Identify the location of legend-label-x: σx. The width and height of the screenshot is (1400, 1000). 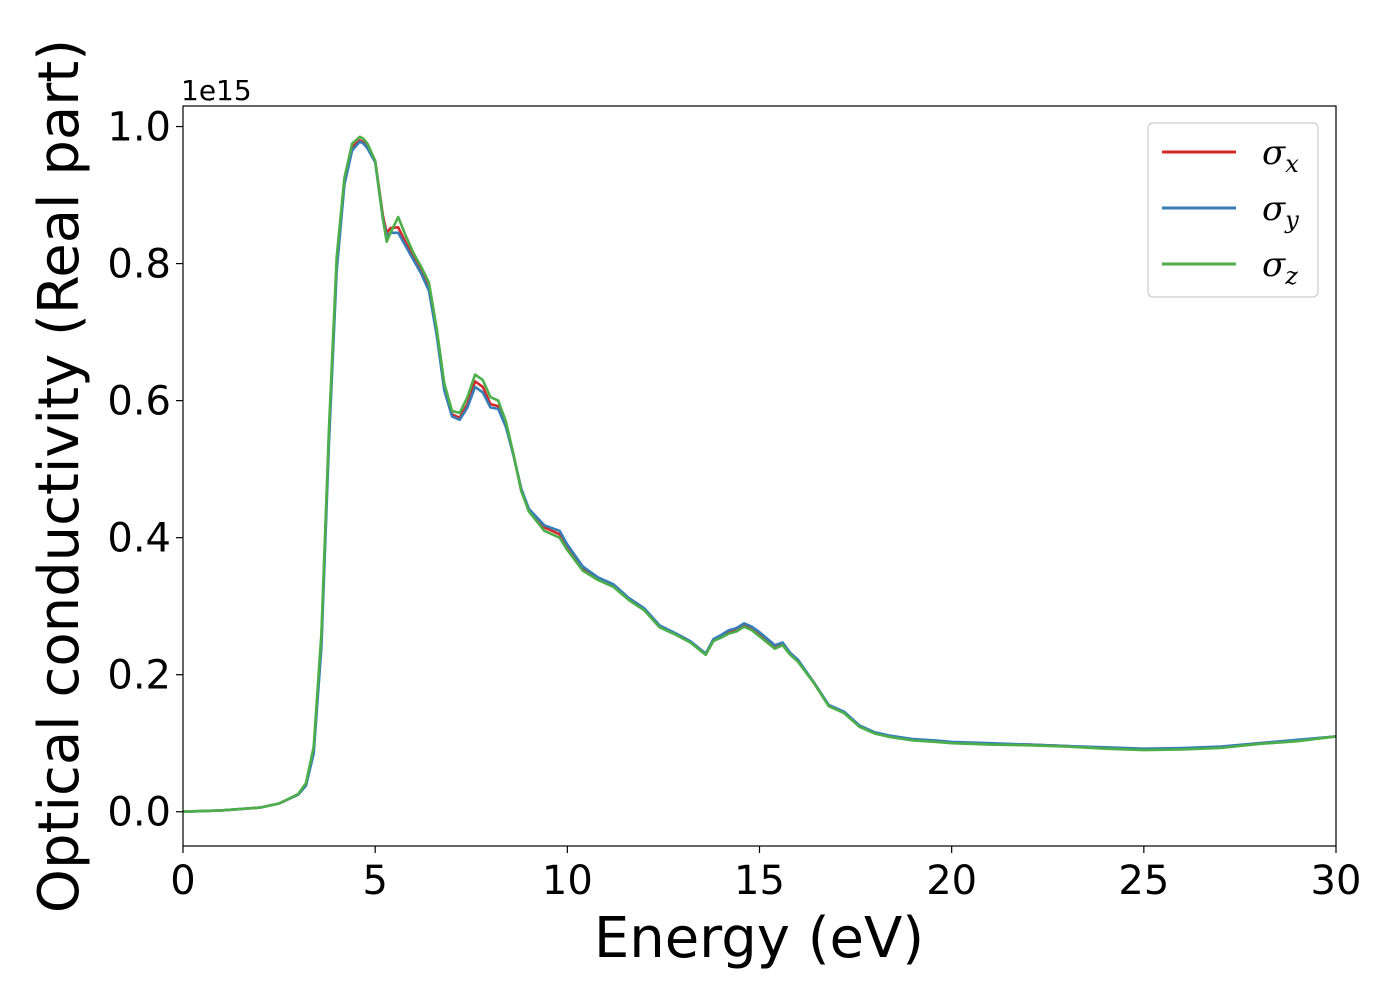
(1280, 155).